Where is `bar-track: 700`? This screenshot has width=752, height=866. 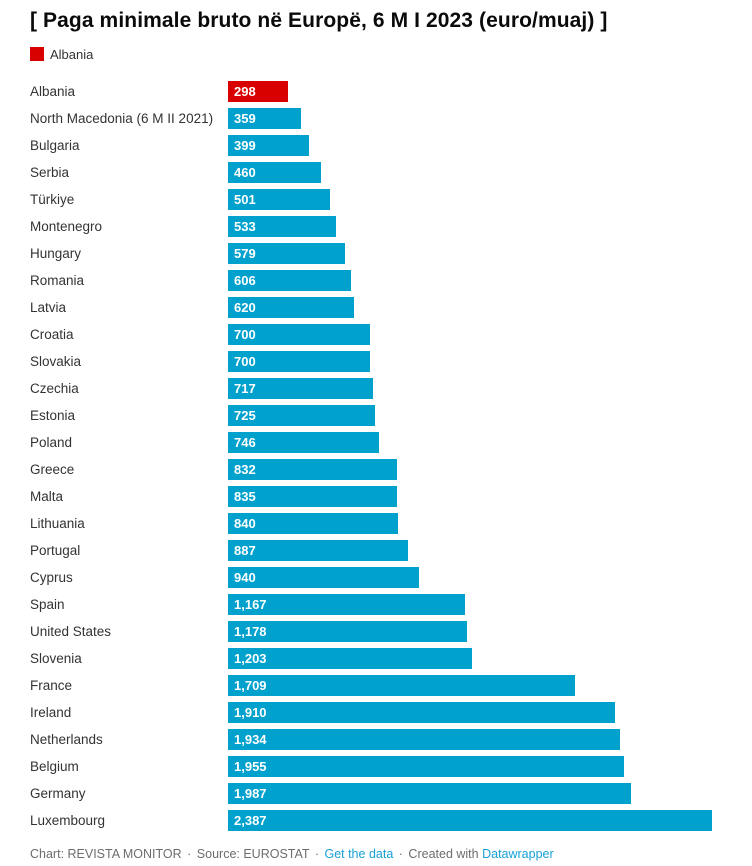
bar-track: 700 is located at coordinates (475, 334).